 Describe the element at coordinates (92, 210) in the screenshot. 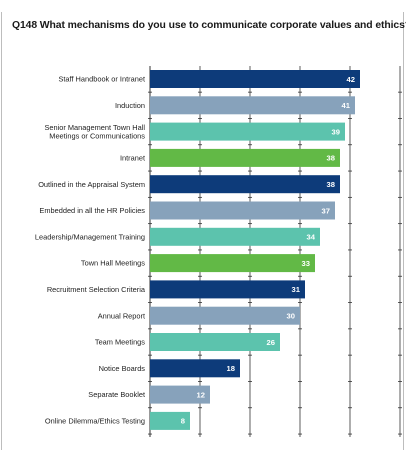

I see `category-label: Embedded in all the HR Policies` at that location.